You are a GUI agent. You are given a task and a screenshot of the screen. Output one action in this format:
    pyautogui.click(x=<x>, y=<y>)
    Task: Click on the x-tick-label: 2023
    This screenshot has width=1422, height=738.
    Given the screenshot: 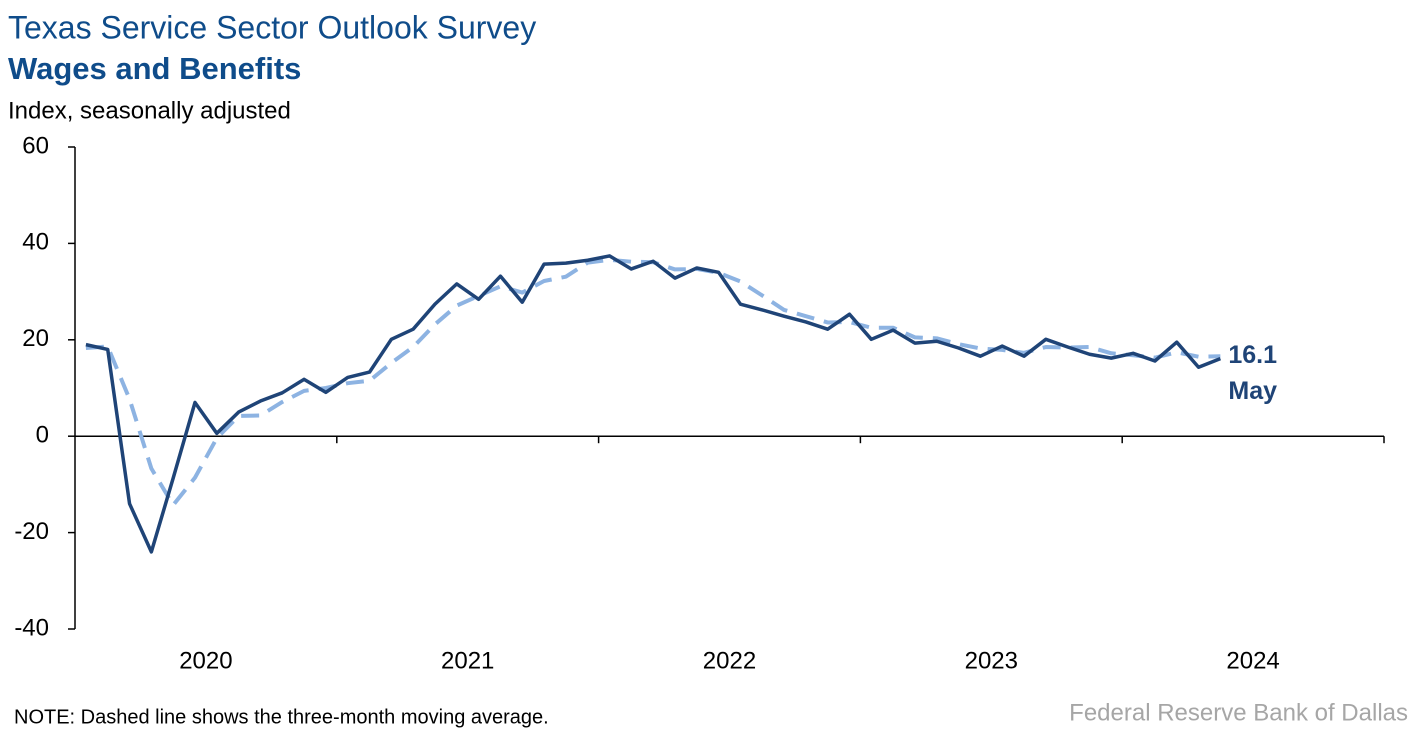 What is the action you would take?
    pyautogui.click(x=991, y=660)
    